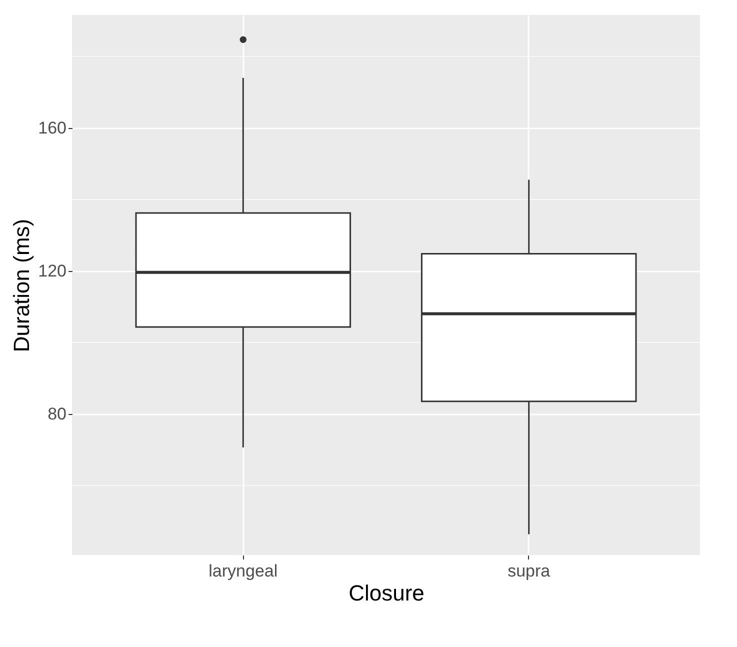 Image resolution: width=737 pixels, height=647 pixels. Describe the element at coordinates (52, 270) in the screenshot. I see `y-tick-label: 120` at that location.